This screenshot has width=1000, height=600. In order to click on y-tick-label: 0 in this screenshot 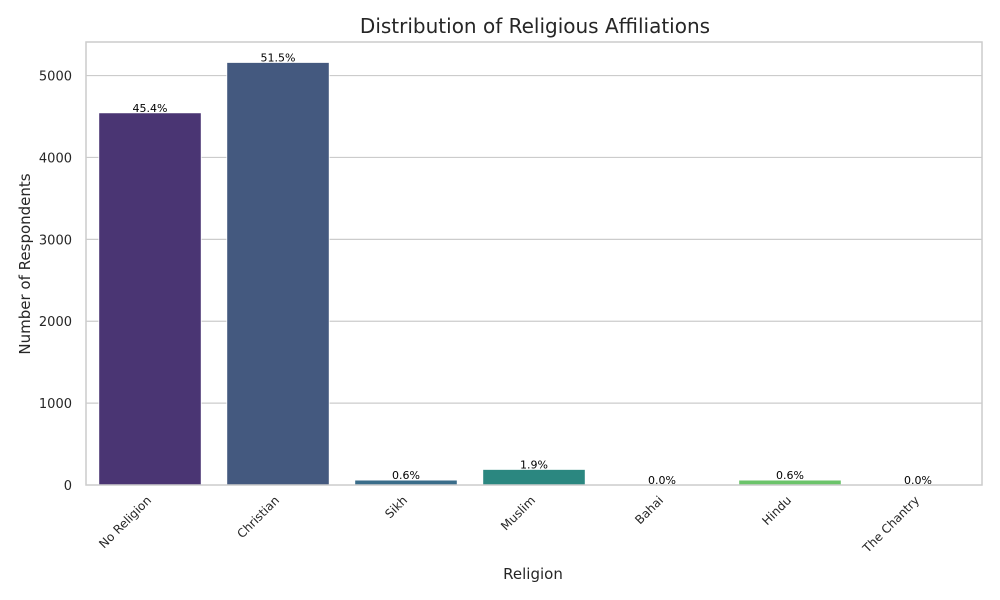, I will do `click(68, 486)`.